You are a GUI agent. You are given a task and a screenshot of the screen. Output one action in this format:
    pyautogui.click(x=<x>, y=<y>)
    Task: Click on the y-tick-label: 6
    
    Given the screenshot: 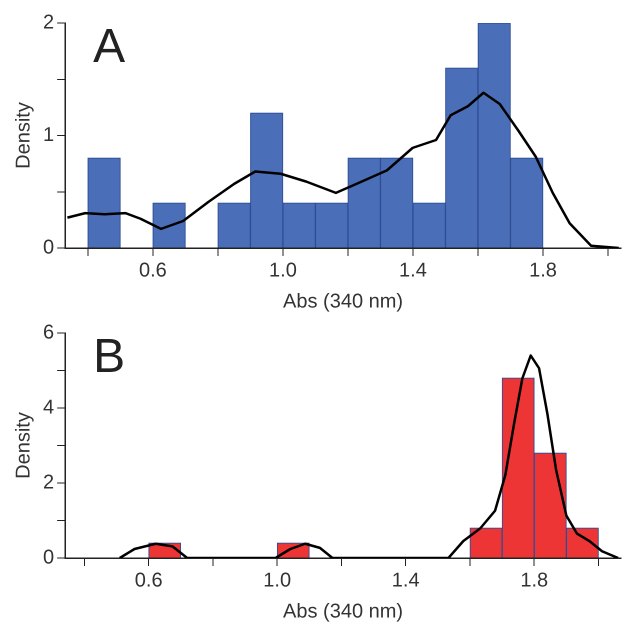 What is the action you would take?
    pyautogui.click(x=48, y=333)
    